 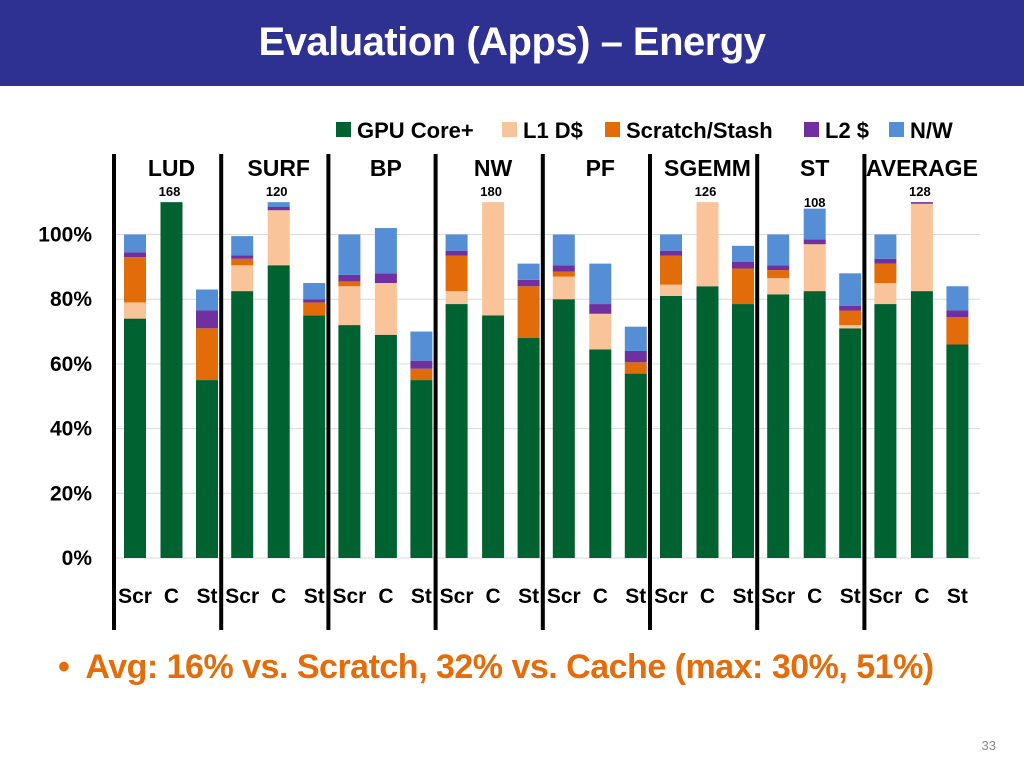 What do you see at coordinates (415, 130) in the screenshot?
I see `legend-label: GPU Core+` at bounding box center [415, 130].